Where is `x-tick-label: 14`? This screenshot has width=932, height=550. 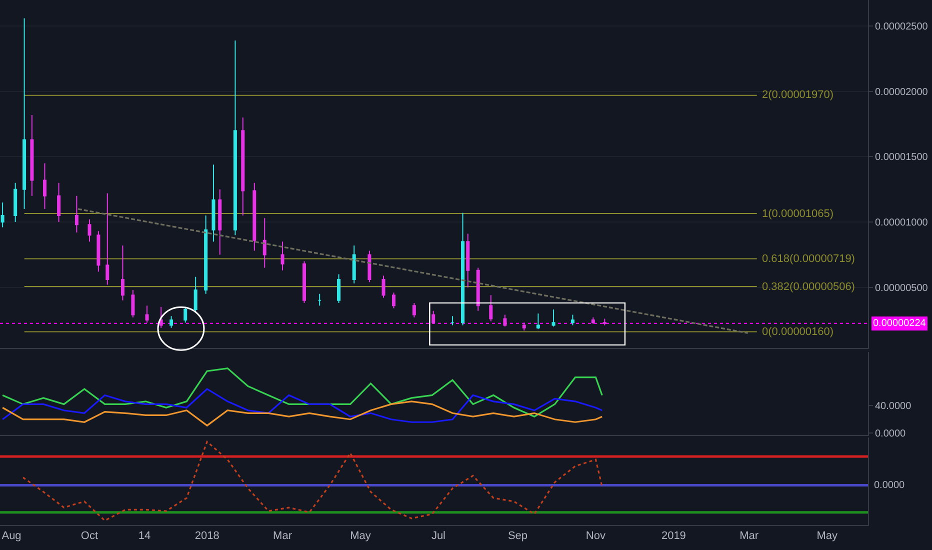
x-tick-label: 14 is located at coordinates (144, 536).